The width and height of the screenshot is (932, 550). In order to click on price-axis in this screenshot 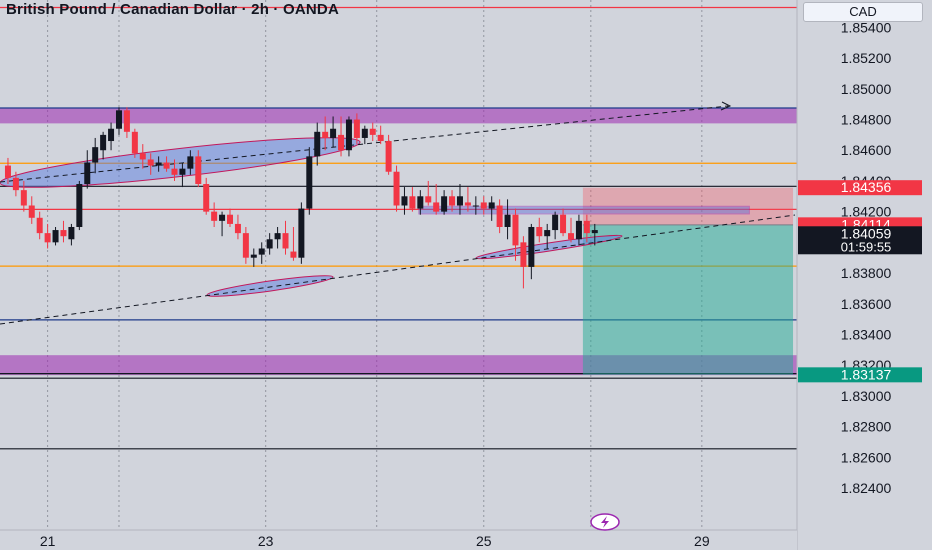, I will do `click(864, 275)`.